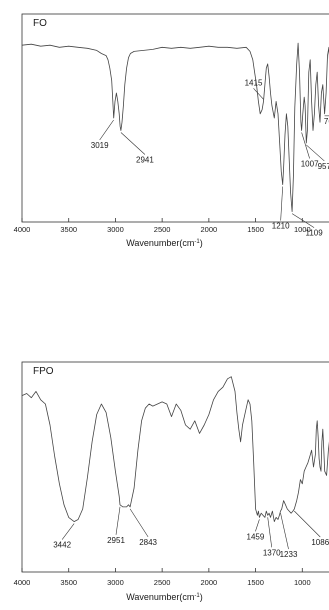 The width and height of the screenshot is (329, 610). I want to click on peak-label: 1459, so click(256, 536).